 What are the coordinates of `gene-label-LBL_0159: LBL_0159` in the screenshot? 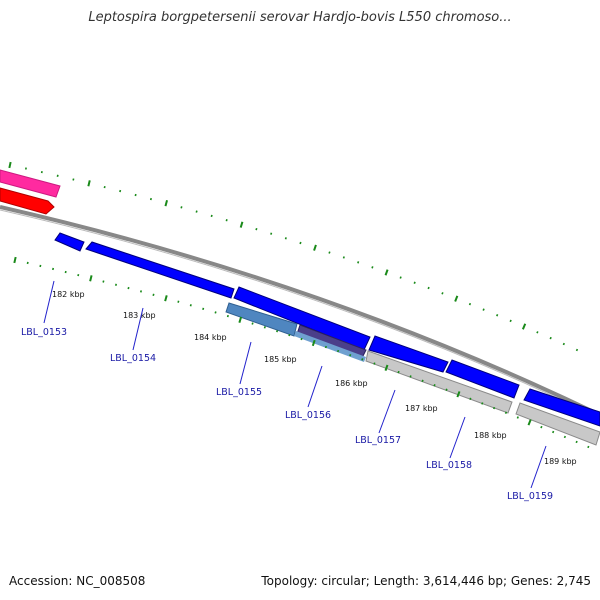 It's located at (530, 496).